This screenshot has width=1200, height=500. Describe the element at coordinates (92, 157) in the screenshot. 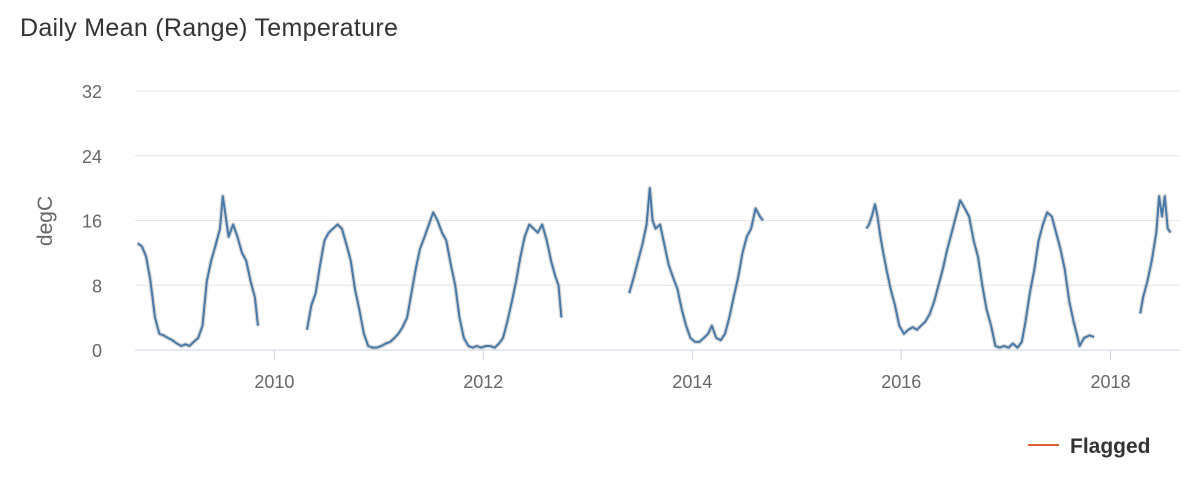

I see `y-tick-label: 24` at that location.